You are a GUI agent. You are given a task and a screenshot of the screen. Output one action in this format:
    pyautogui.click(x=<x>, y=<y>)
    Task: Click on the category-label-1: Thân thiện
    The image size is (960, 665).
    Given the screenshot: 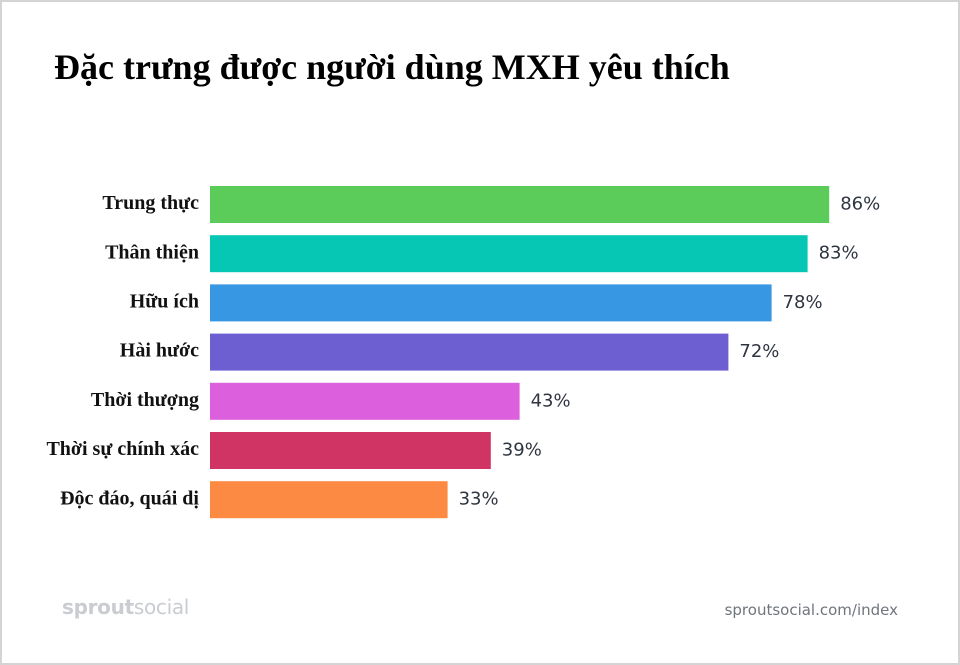 What is the action you would take?
    pyautogui.click(x=152, y=252)
    